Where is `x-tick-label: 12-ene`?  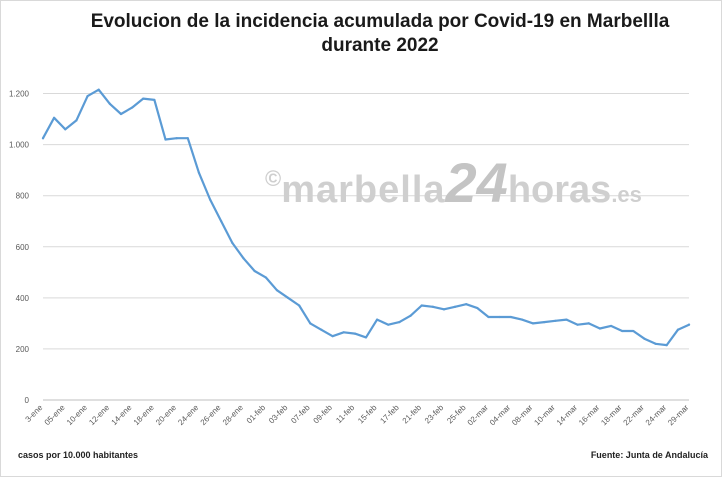
x-tick-label: 12-ene is located at coordinates (99, 415).